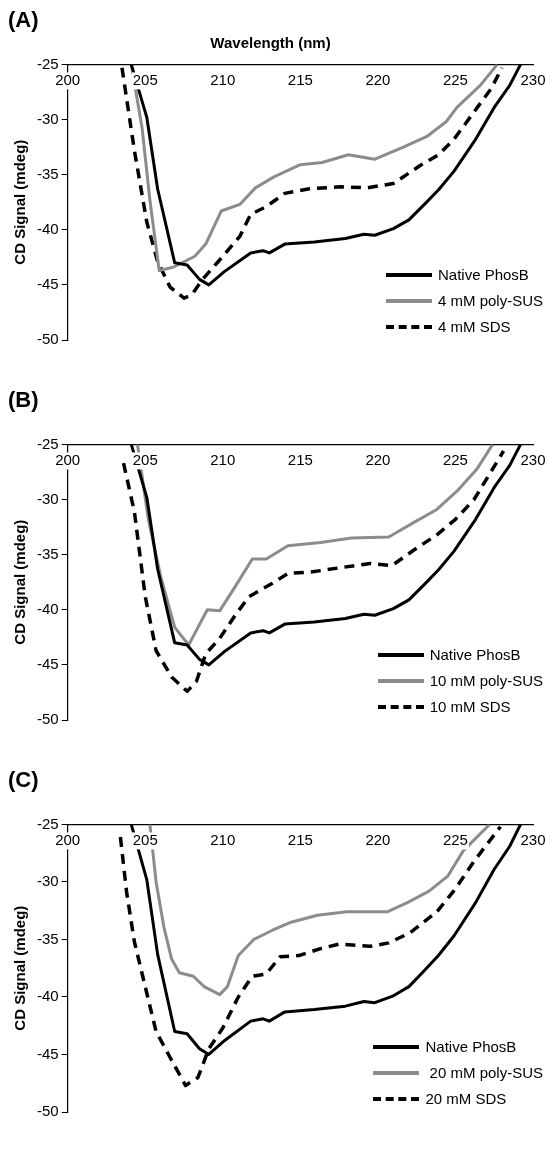 The width and height of the screenshot is (557, 1152). What do you see at coordinates (466, 1099) in the screenshot?
I see `legend-label: 20 mM SDS` at bounding box center [466, 1099].